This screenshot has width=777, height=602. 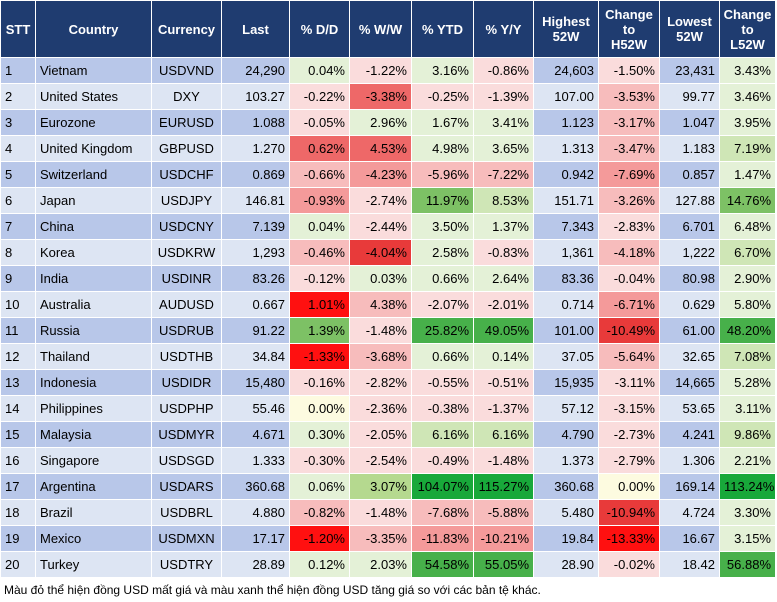 I want to click on cell-dd: 0.06%, so click(x=319, y=486).